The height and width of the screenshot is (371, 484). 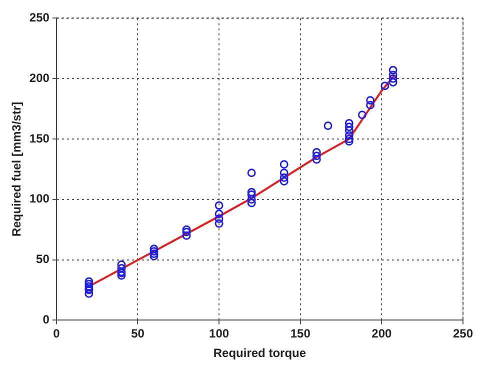 What do you see at coordinates (39, 77) in the screenshot?
I see `y-tick-label: 200` at bounding box center [39, 77].